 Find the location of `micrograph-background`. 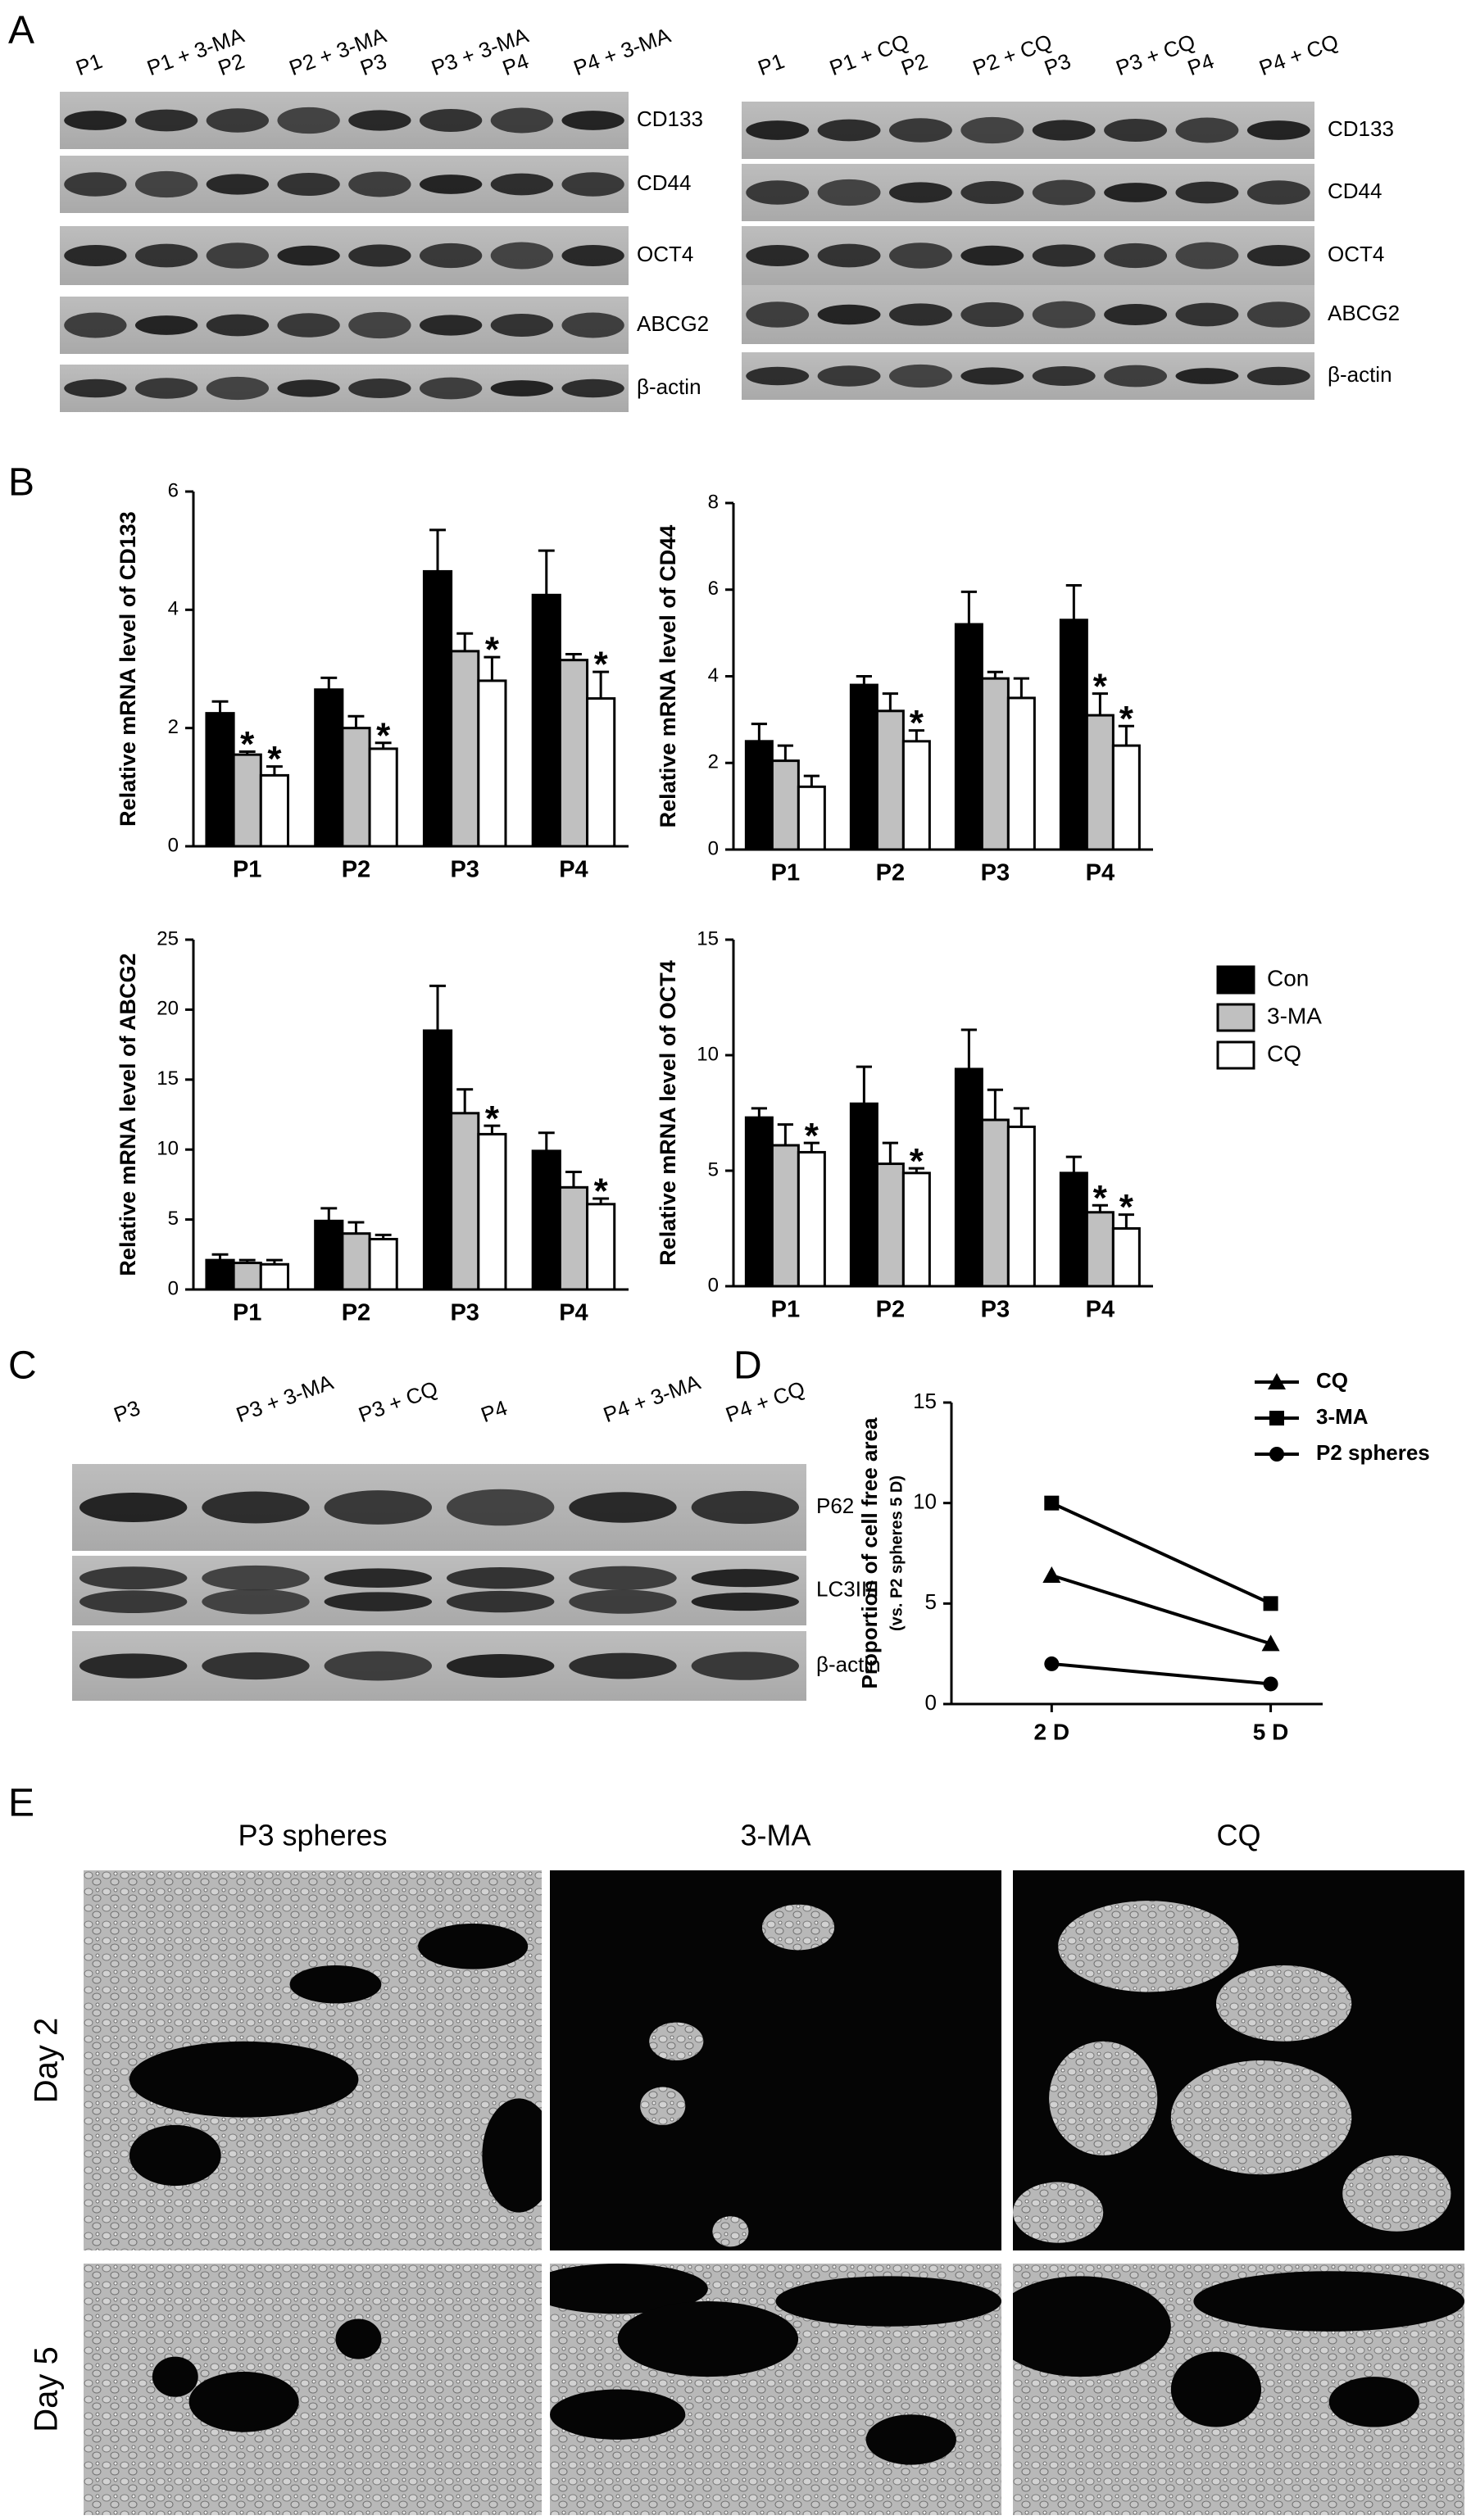

micrograph-background is located at coordinates (313, 2389).